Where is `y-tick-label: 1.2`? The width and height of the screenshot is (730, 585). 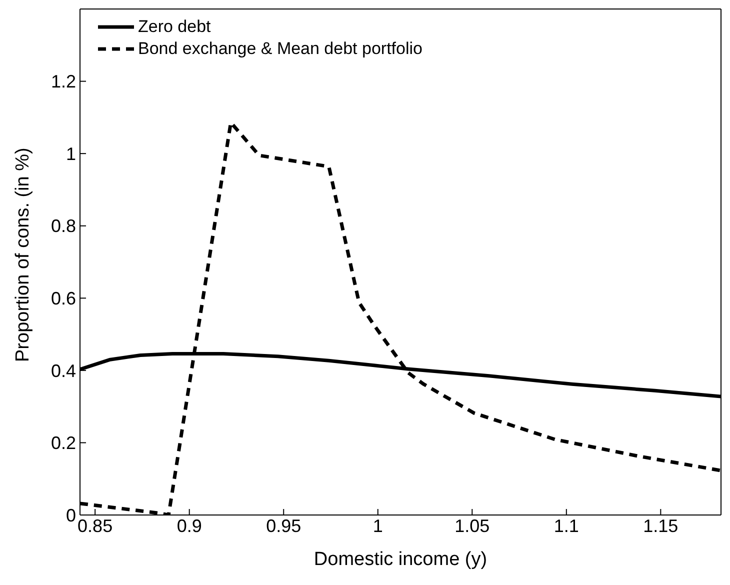 y-tick-label: 1.2 is located at coordinates (63, 82).